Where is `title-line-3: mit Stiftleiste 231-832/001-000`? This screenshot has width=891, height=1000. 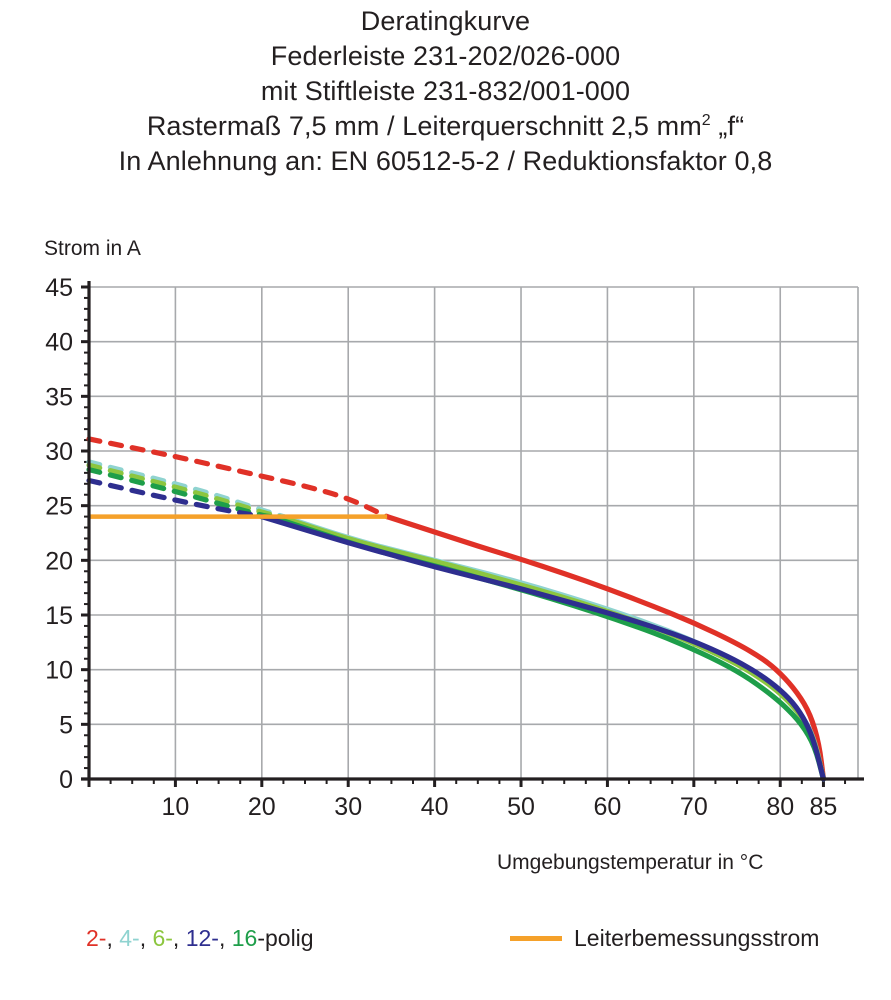 title-line-3: mit Stiftleiste 231-832/001-000 is located at coordinates (445, 91).